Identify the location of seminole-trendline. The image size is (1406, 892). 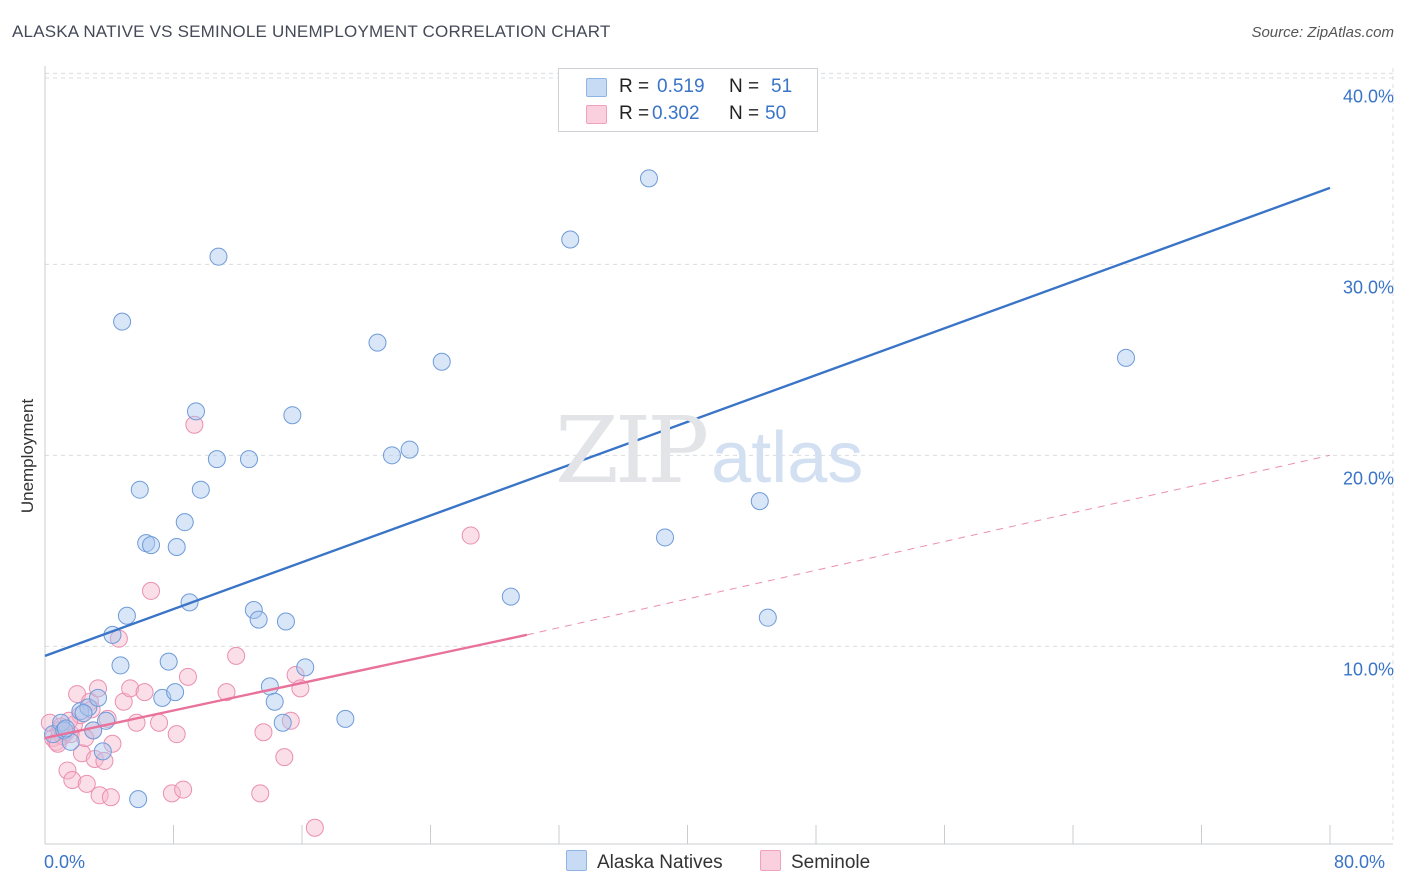
(286, 686).